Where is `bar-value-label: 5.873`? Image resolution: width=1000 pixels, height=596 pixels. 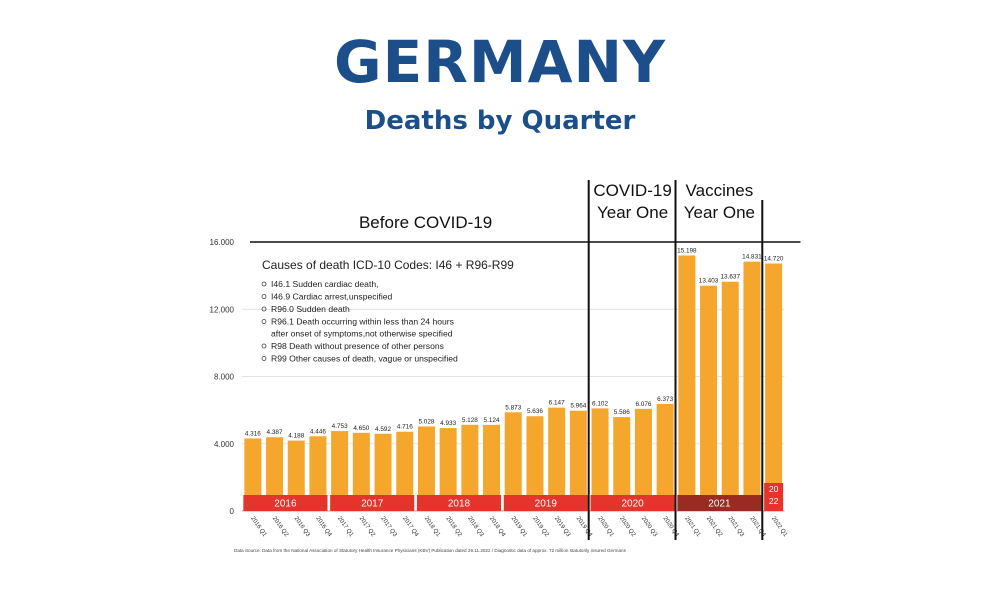
bar-value-label: 5.873 is located at coordinates (513, 407).